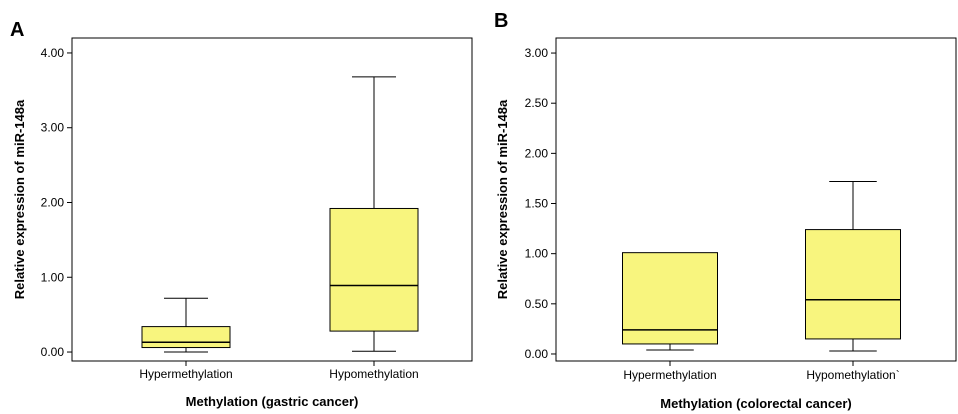  Describe the element at coordinates (537, 304) in the screenshot. I see `y-tick-label: 0.50` at that location.